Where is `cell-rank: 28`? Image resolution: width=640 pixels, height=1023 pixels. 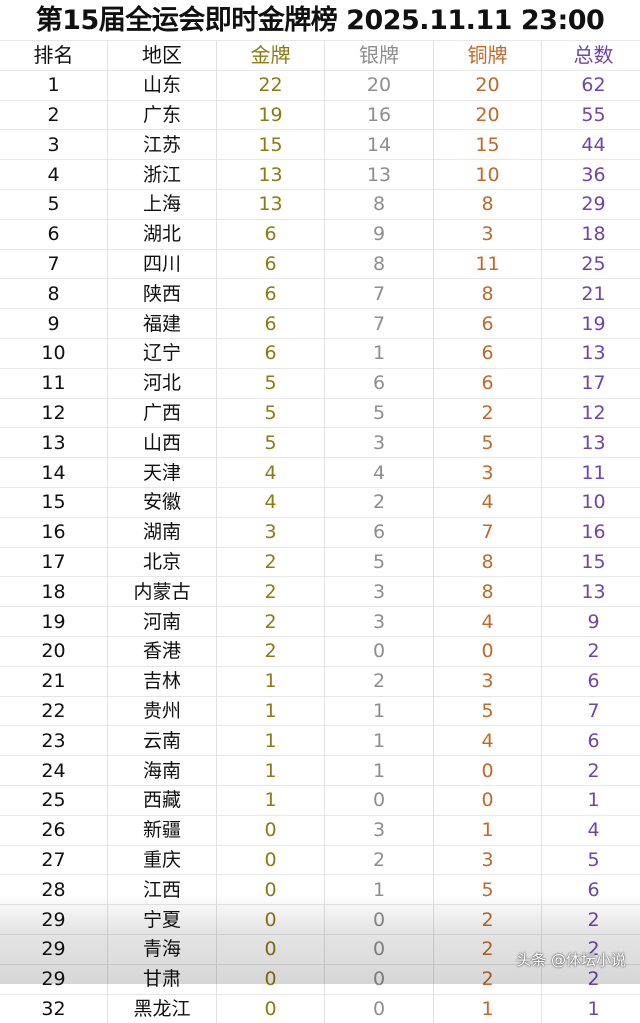 cell-rank: 28 is located at coordinates (54, 890).